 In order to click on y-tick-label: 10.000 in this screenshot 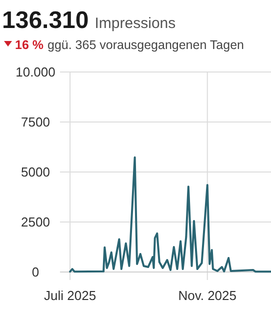, I will do `click(36, 72)`.